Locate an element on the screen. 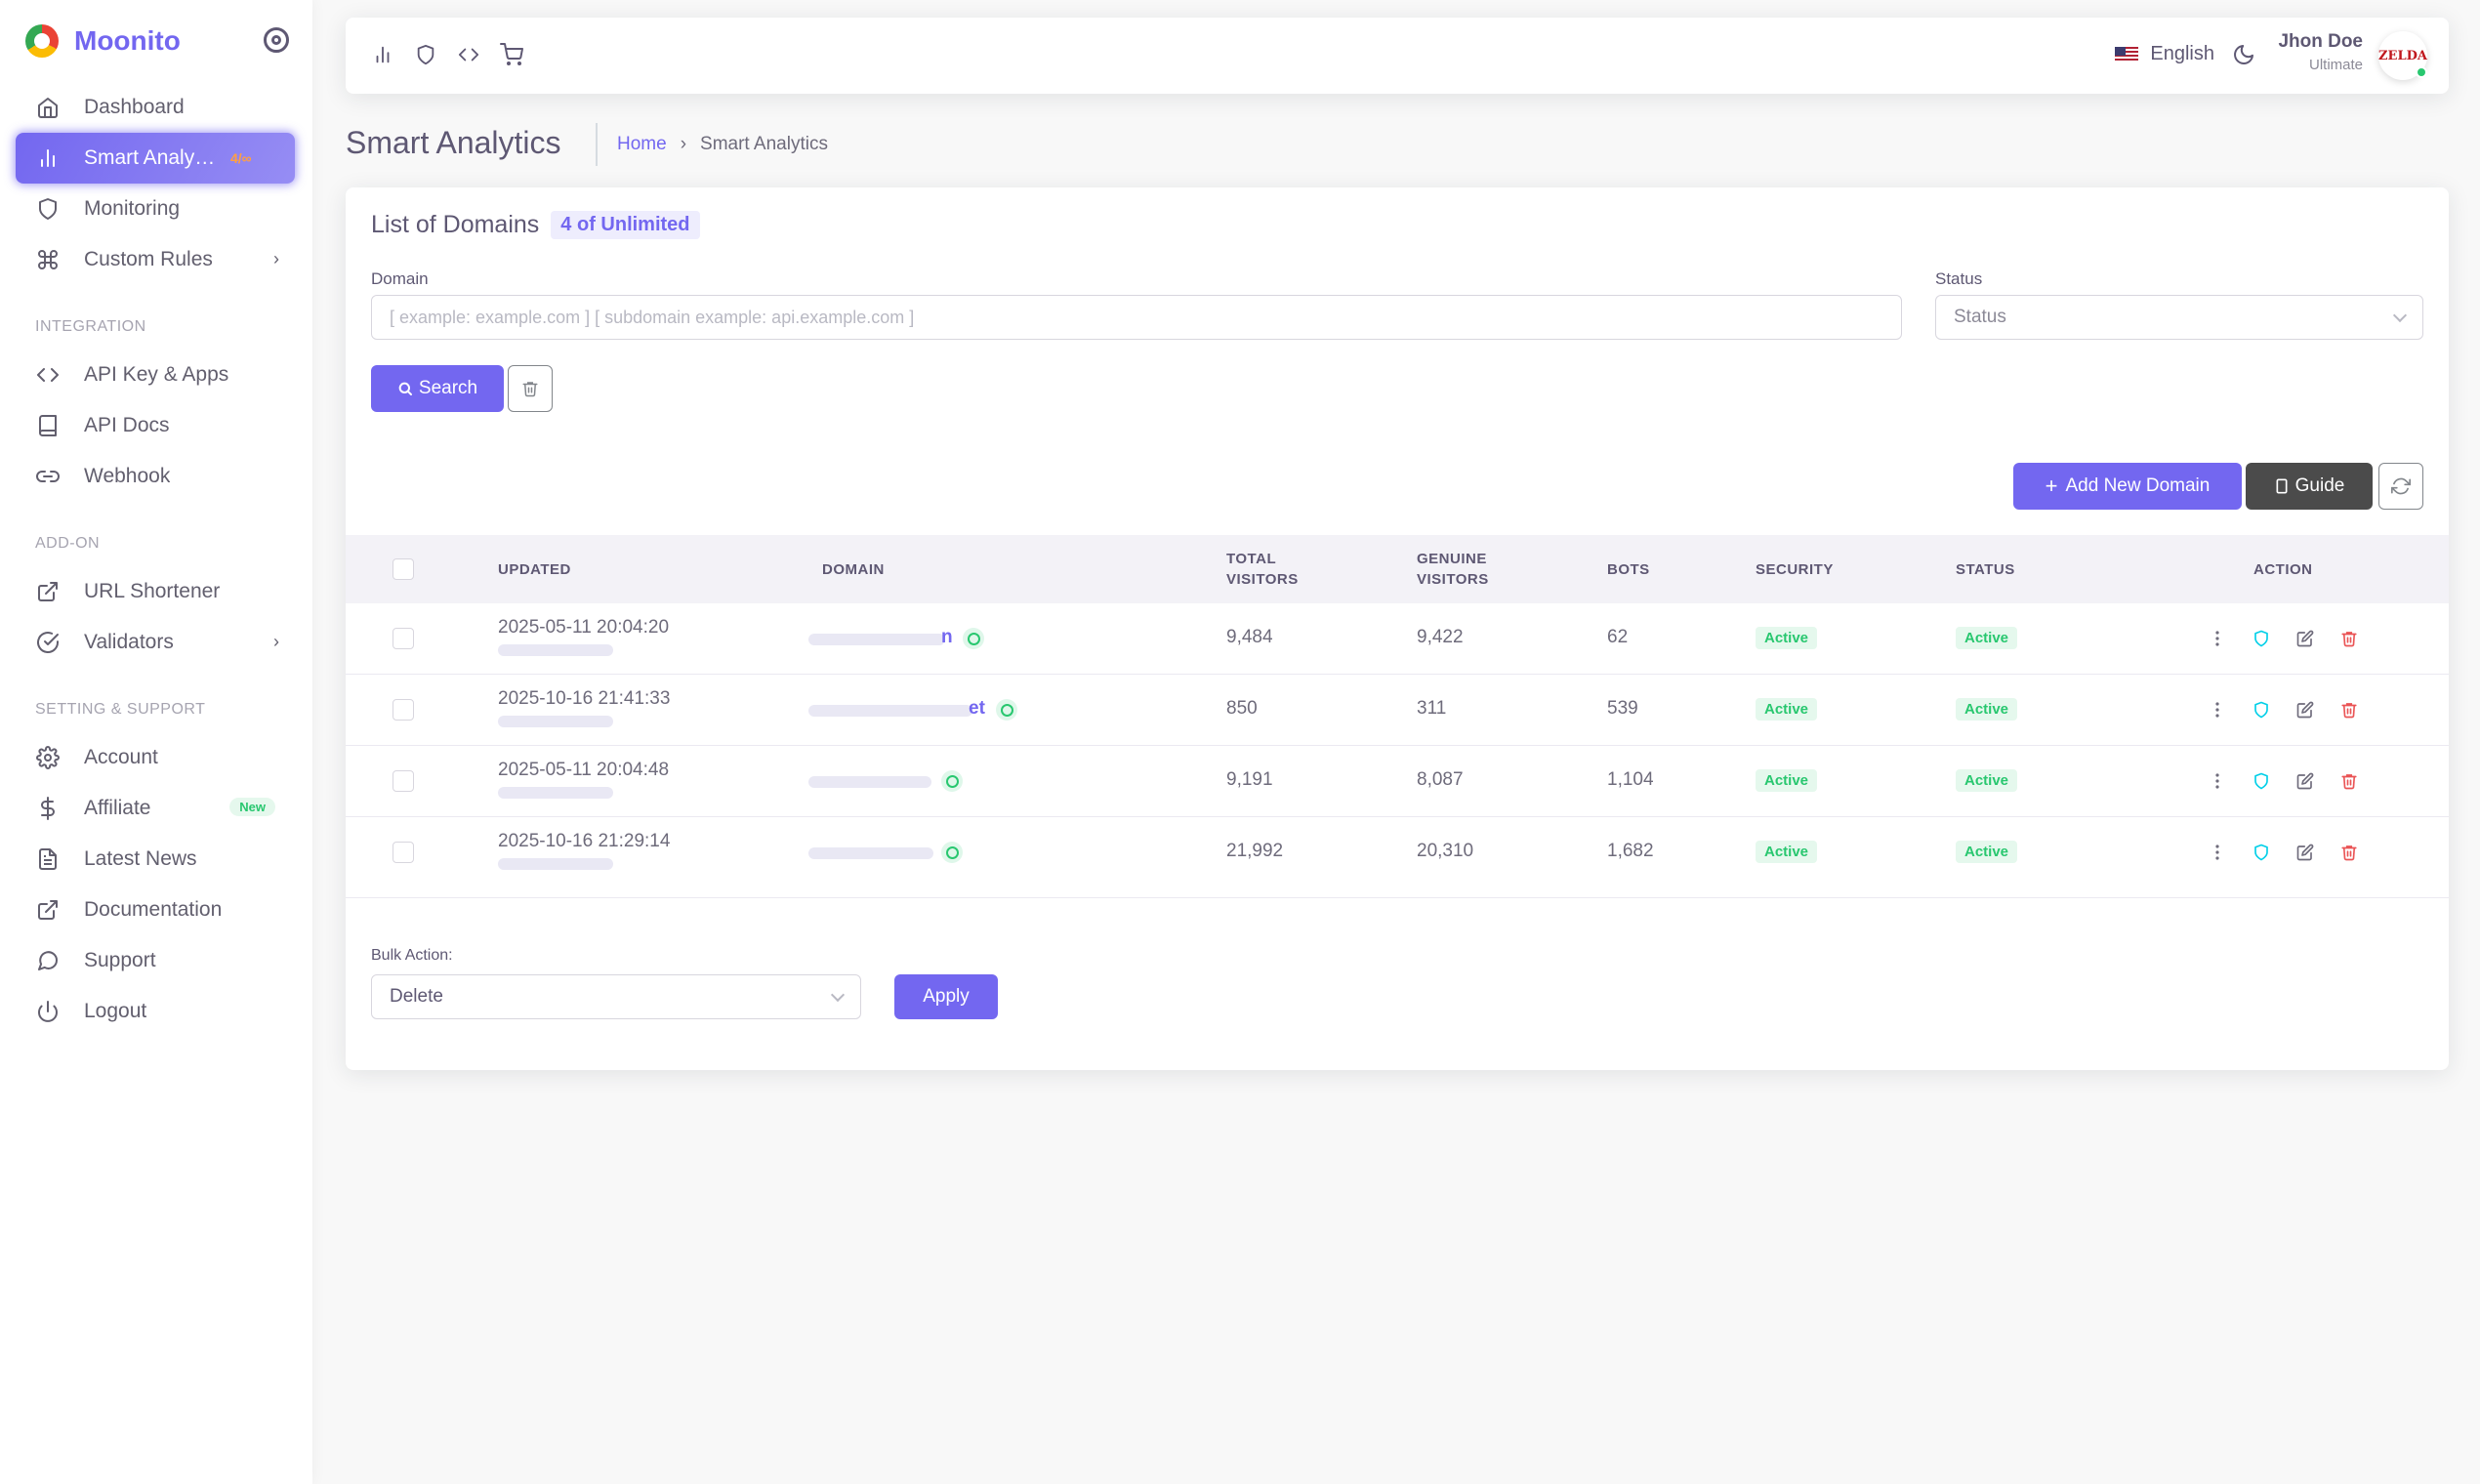 The height and width of the screenshot is (1484, 2480). search-button: Search is located at coordinates (437, 389).